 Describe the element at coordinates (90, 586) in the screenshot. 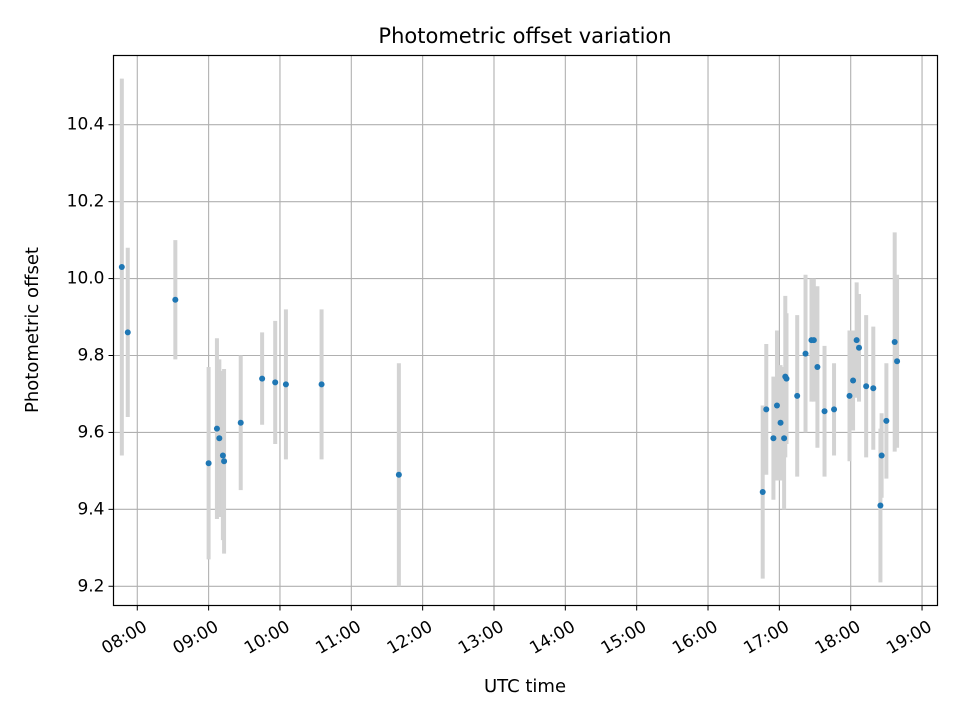

I see `y-tick-label: 9.2` at that location.